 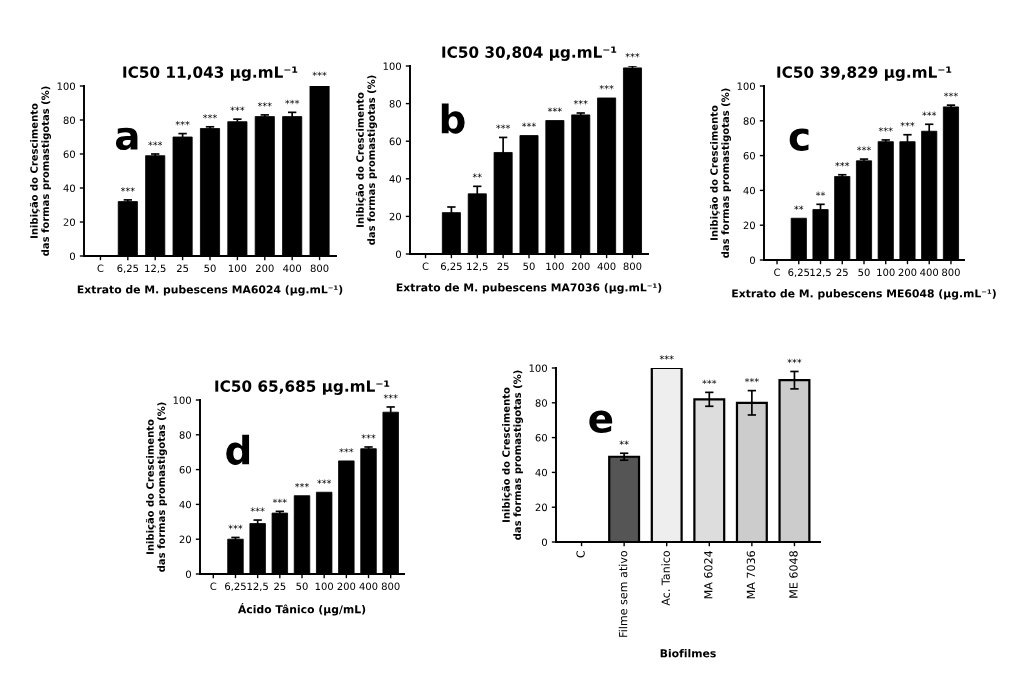 What do you see at coordinates (799, 139) in the screenshot?
I see `annotation: c` at bounding box center [799, 139].